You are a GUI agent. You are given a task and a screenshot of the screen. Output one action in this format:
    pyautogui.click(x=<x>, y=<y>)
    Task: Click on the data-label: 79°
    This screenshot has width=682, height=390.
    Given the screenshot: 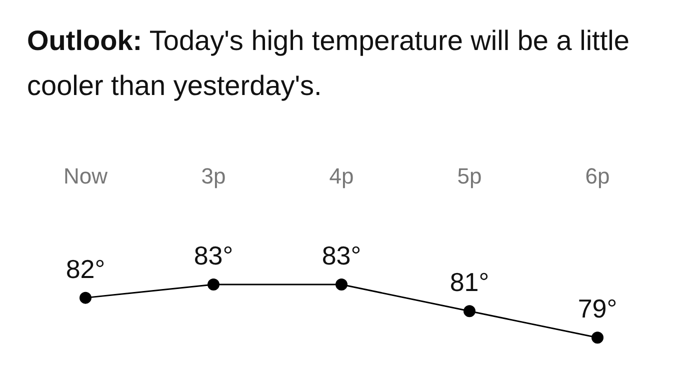 What is the action you would take?
    pyautogui.click(x=598, y=309)
    